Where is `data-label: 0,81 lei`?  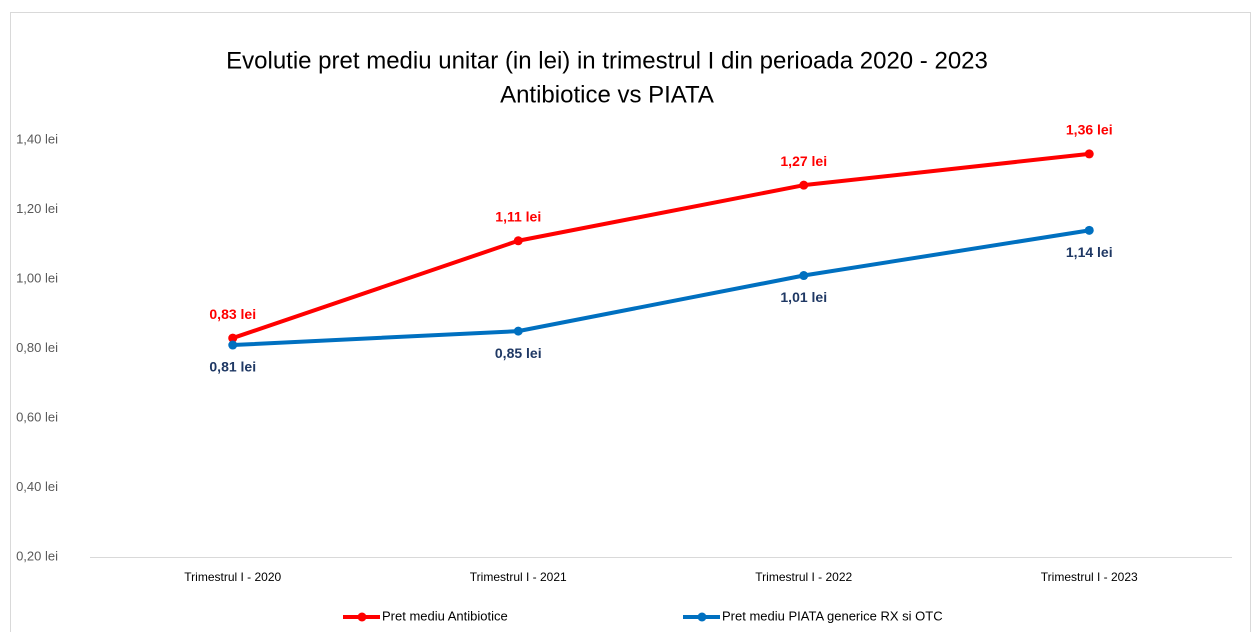 data-label: 0,81 lei is located at coordinates (232, 367).